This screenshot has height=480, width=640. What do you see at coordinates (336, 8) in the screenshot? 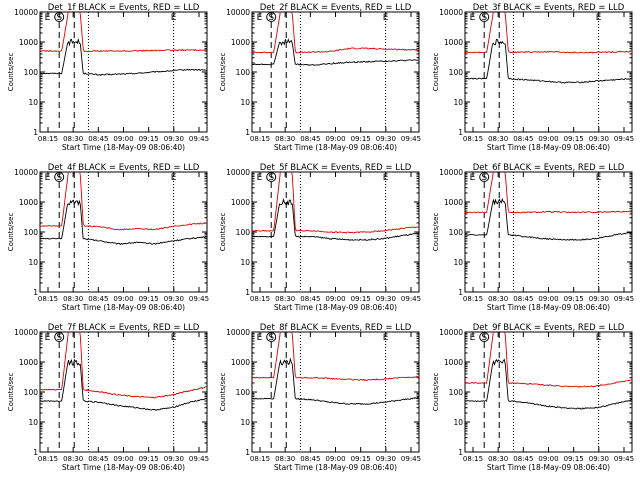
I see `panel-title: Det_2f BLACK = Events, RED = LLD` at bounding box center [336, 8].